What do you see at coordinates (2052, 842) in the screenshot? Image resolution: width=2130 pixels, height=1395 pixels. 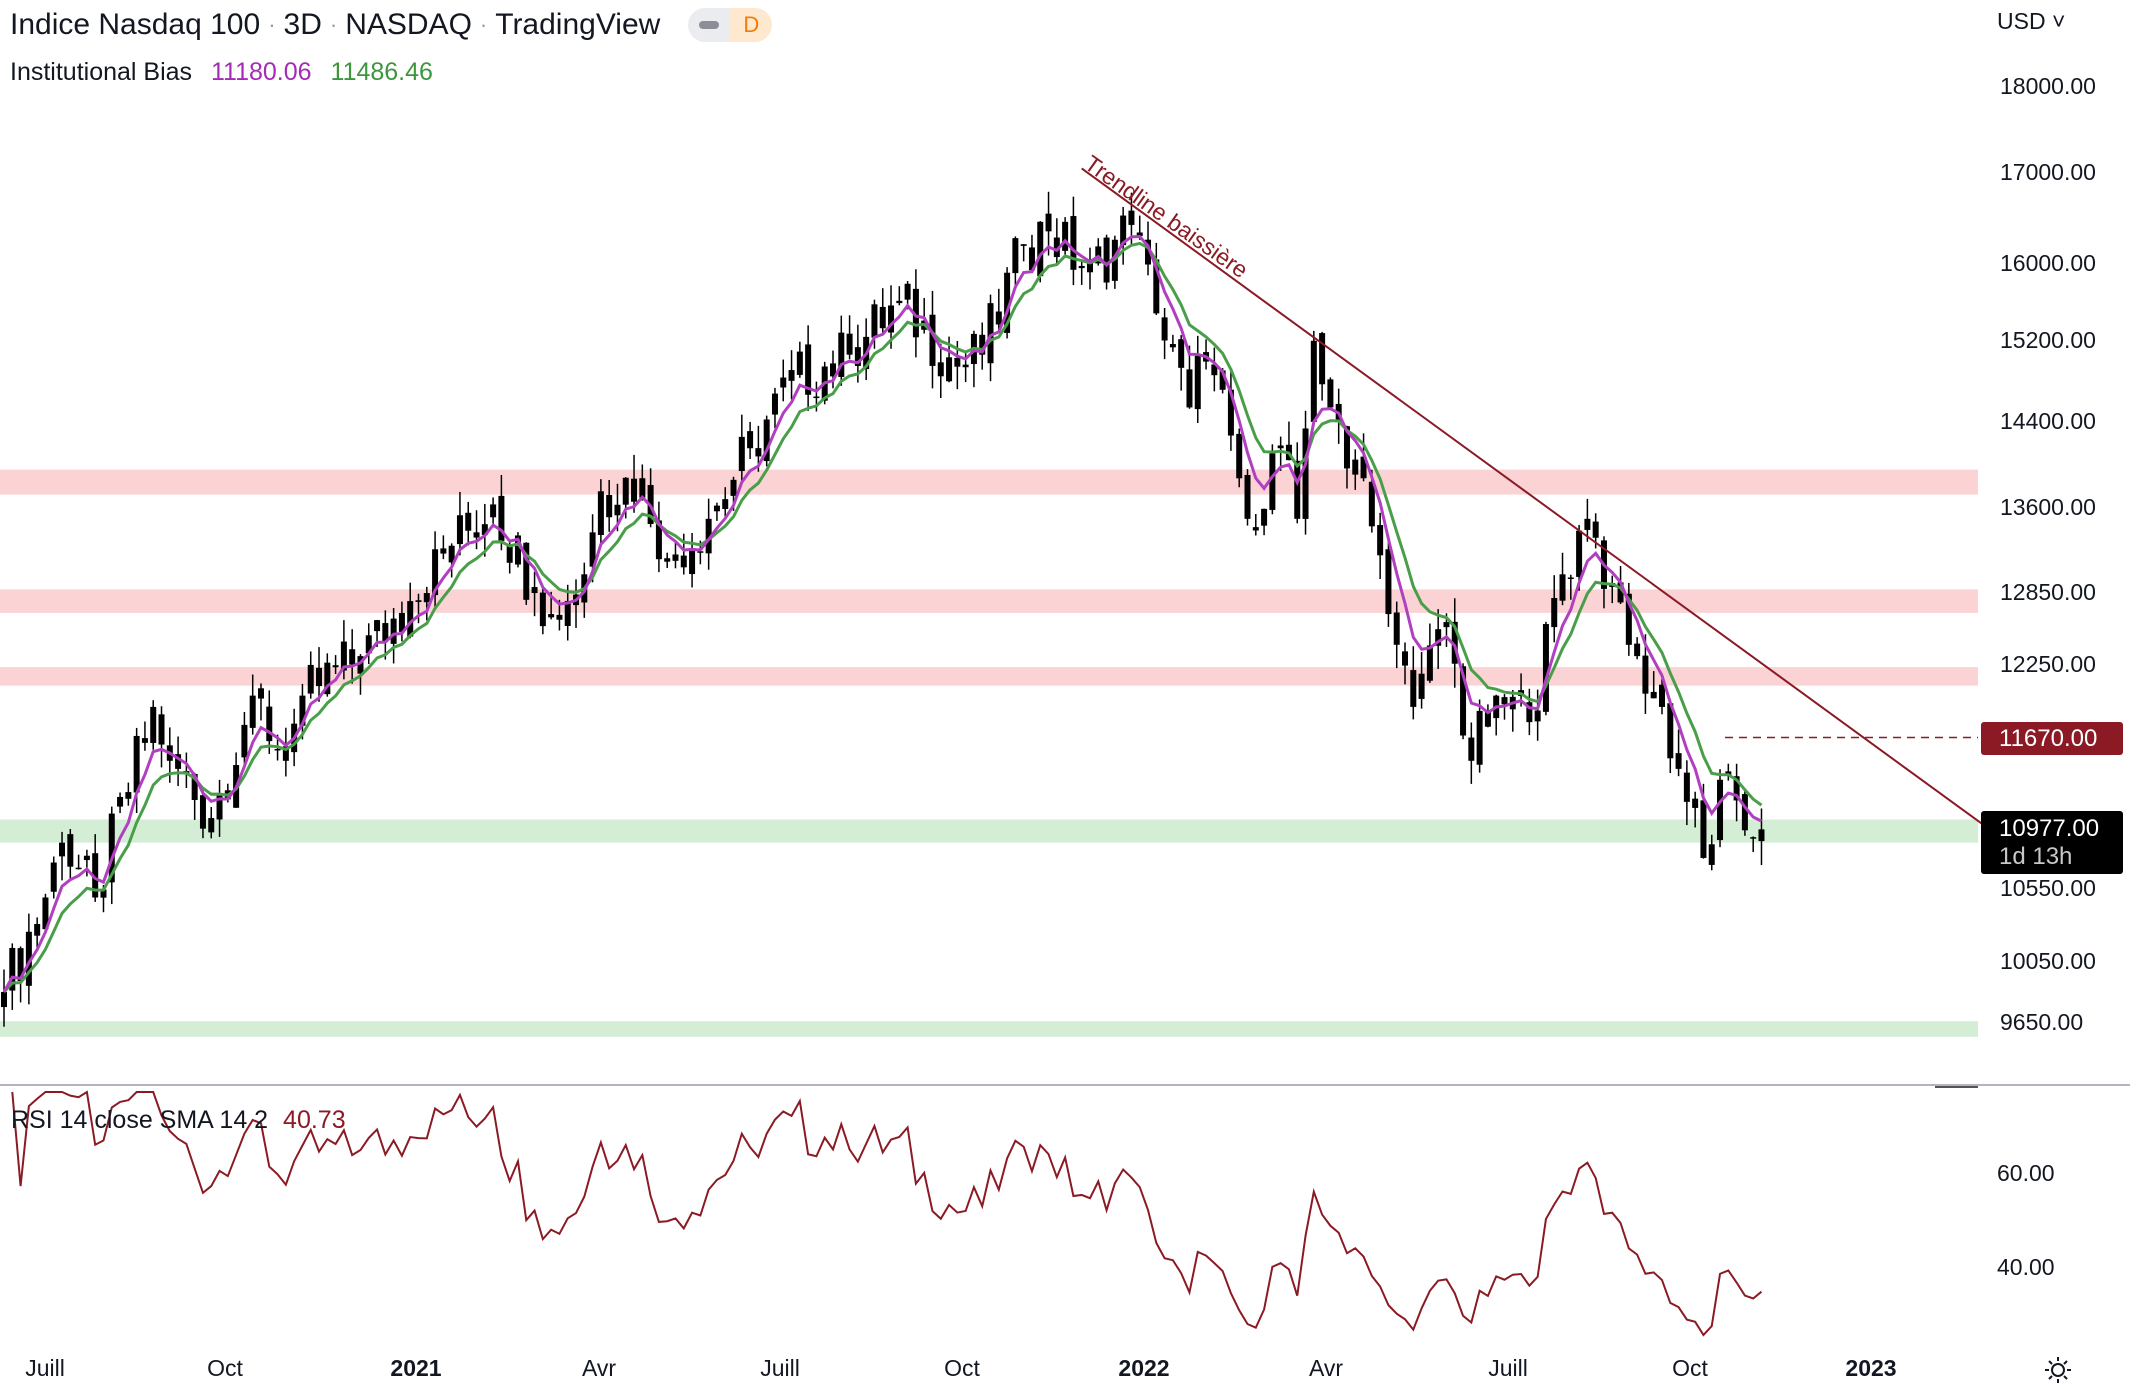 I see `last-price-tag: 10977.00 1d 13h` at bounding box center [2052, 842].